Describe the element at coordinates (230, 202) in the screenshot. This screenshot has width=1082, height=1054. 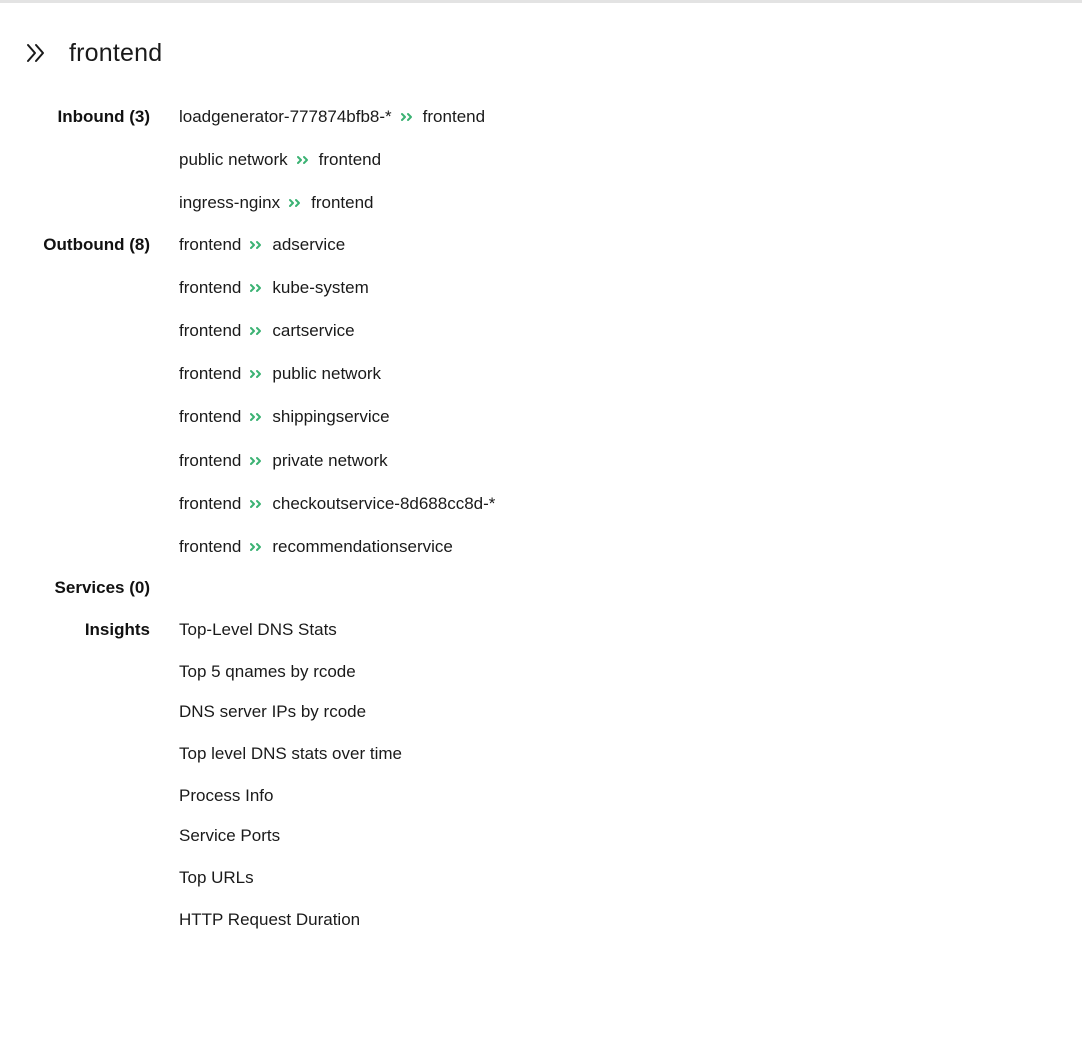
I see `connection-source: ingress-nginx` at that location.